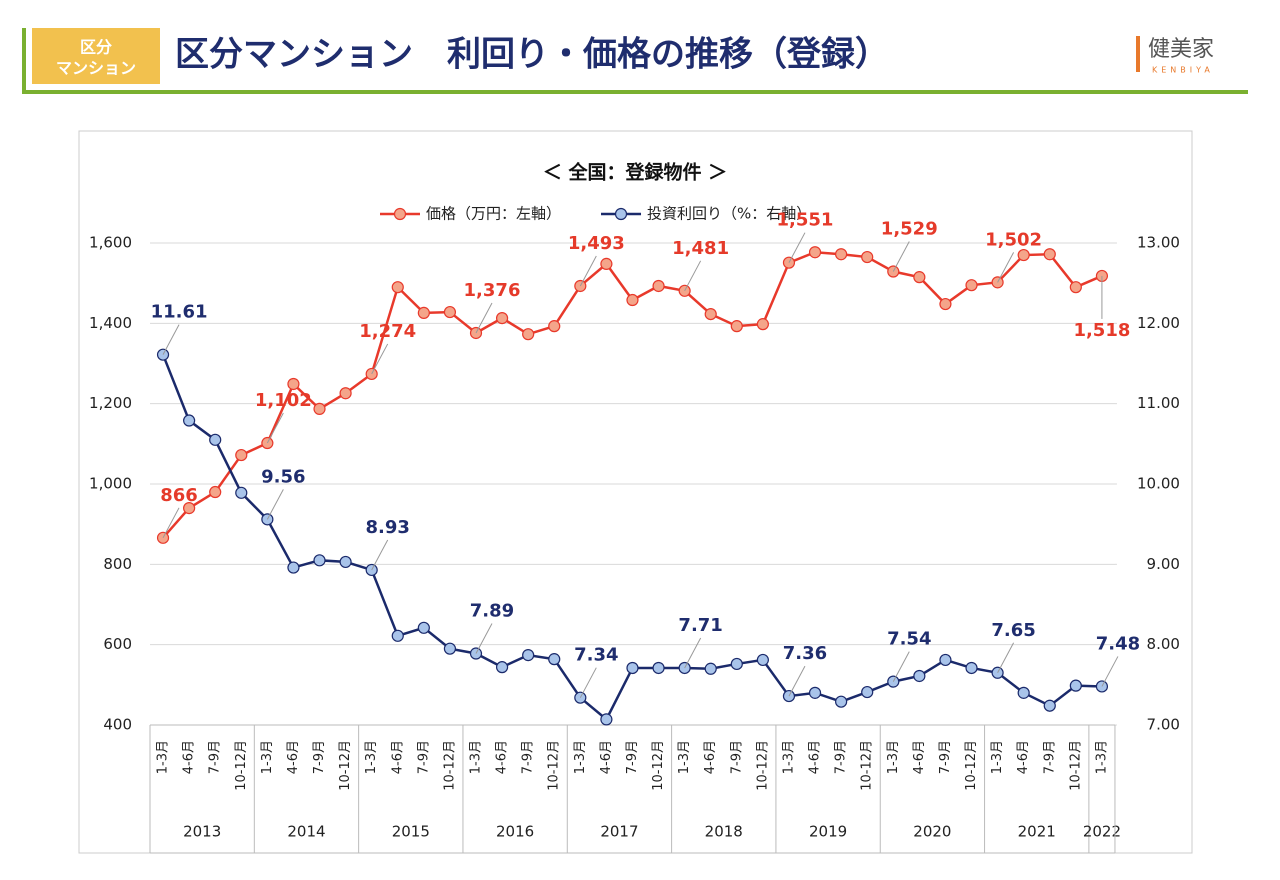 This screenshot has width=1280, height=880. What do you see at coordinates (1181, 49) in the screenshot?
I see `logo: 健美家` at bounding box center [1181, 49].